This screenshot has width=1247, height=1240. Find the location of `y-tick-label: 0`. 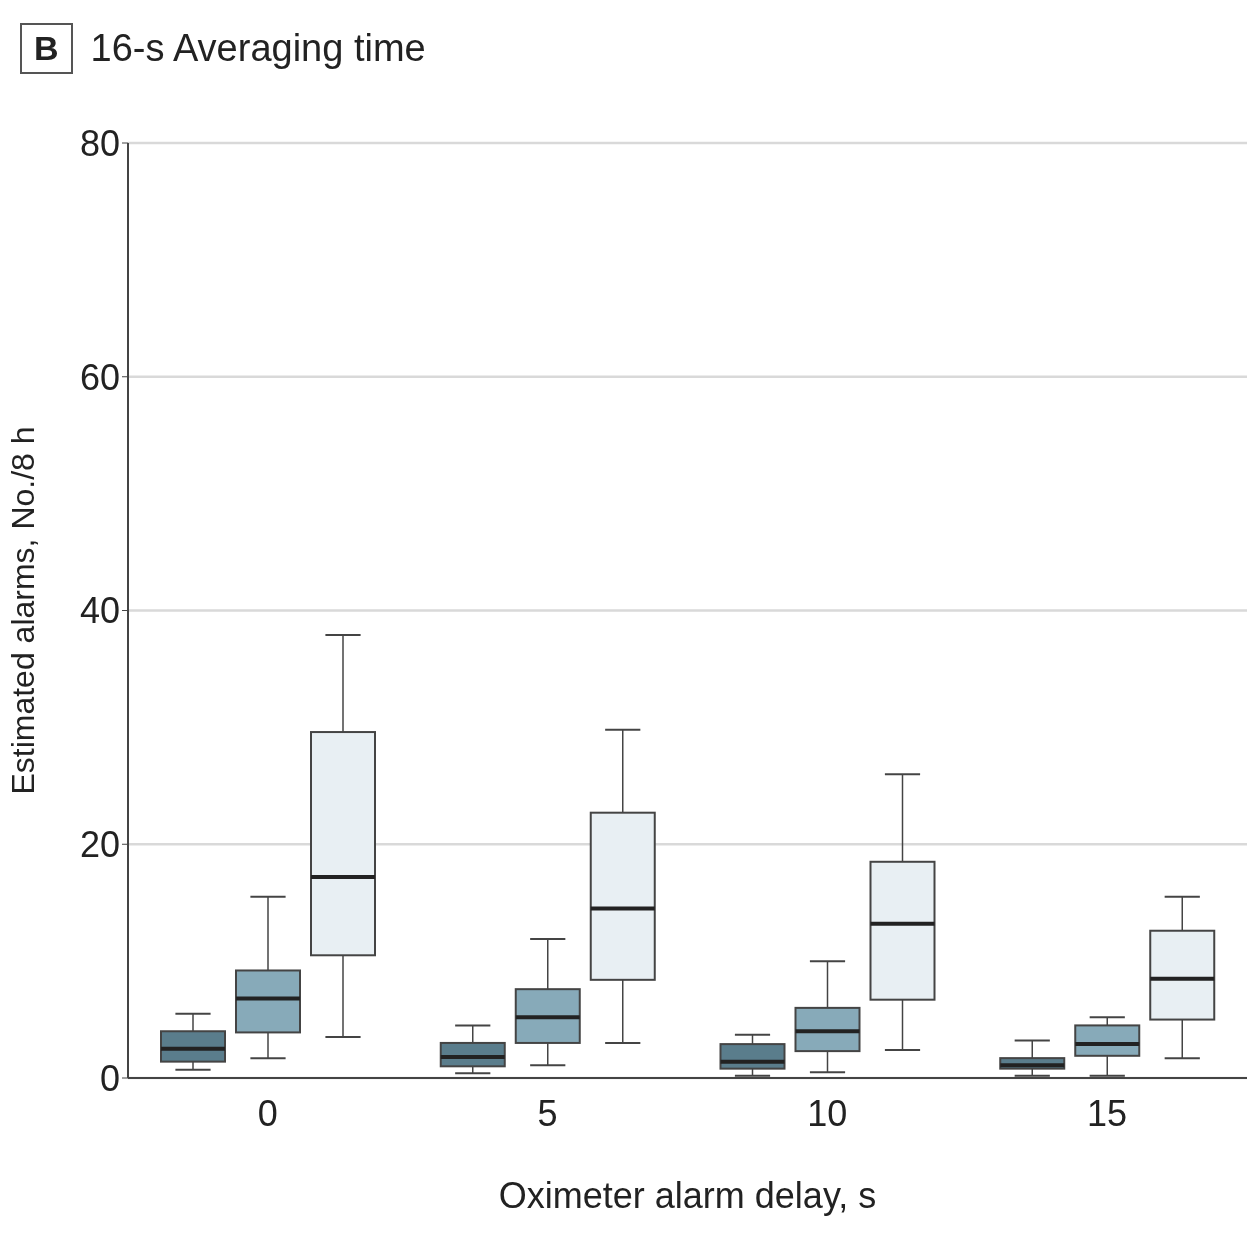

y-tick-label: 0 is located at coordinates (109, 1078).